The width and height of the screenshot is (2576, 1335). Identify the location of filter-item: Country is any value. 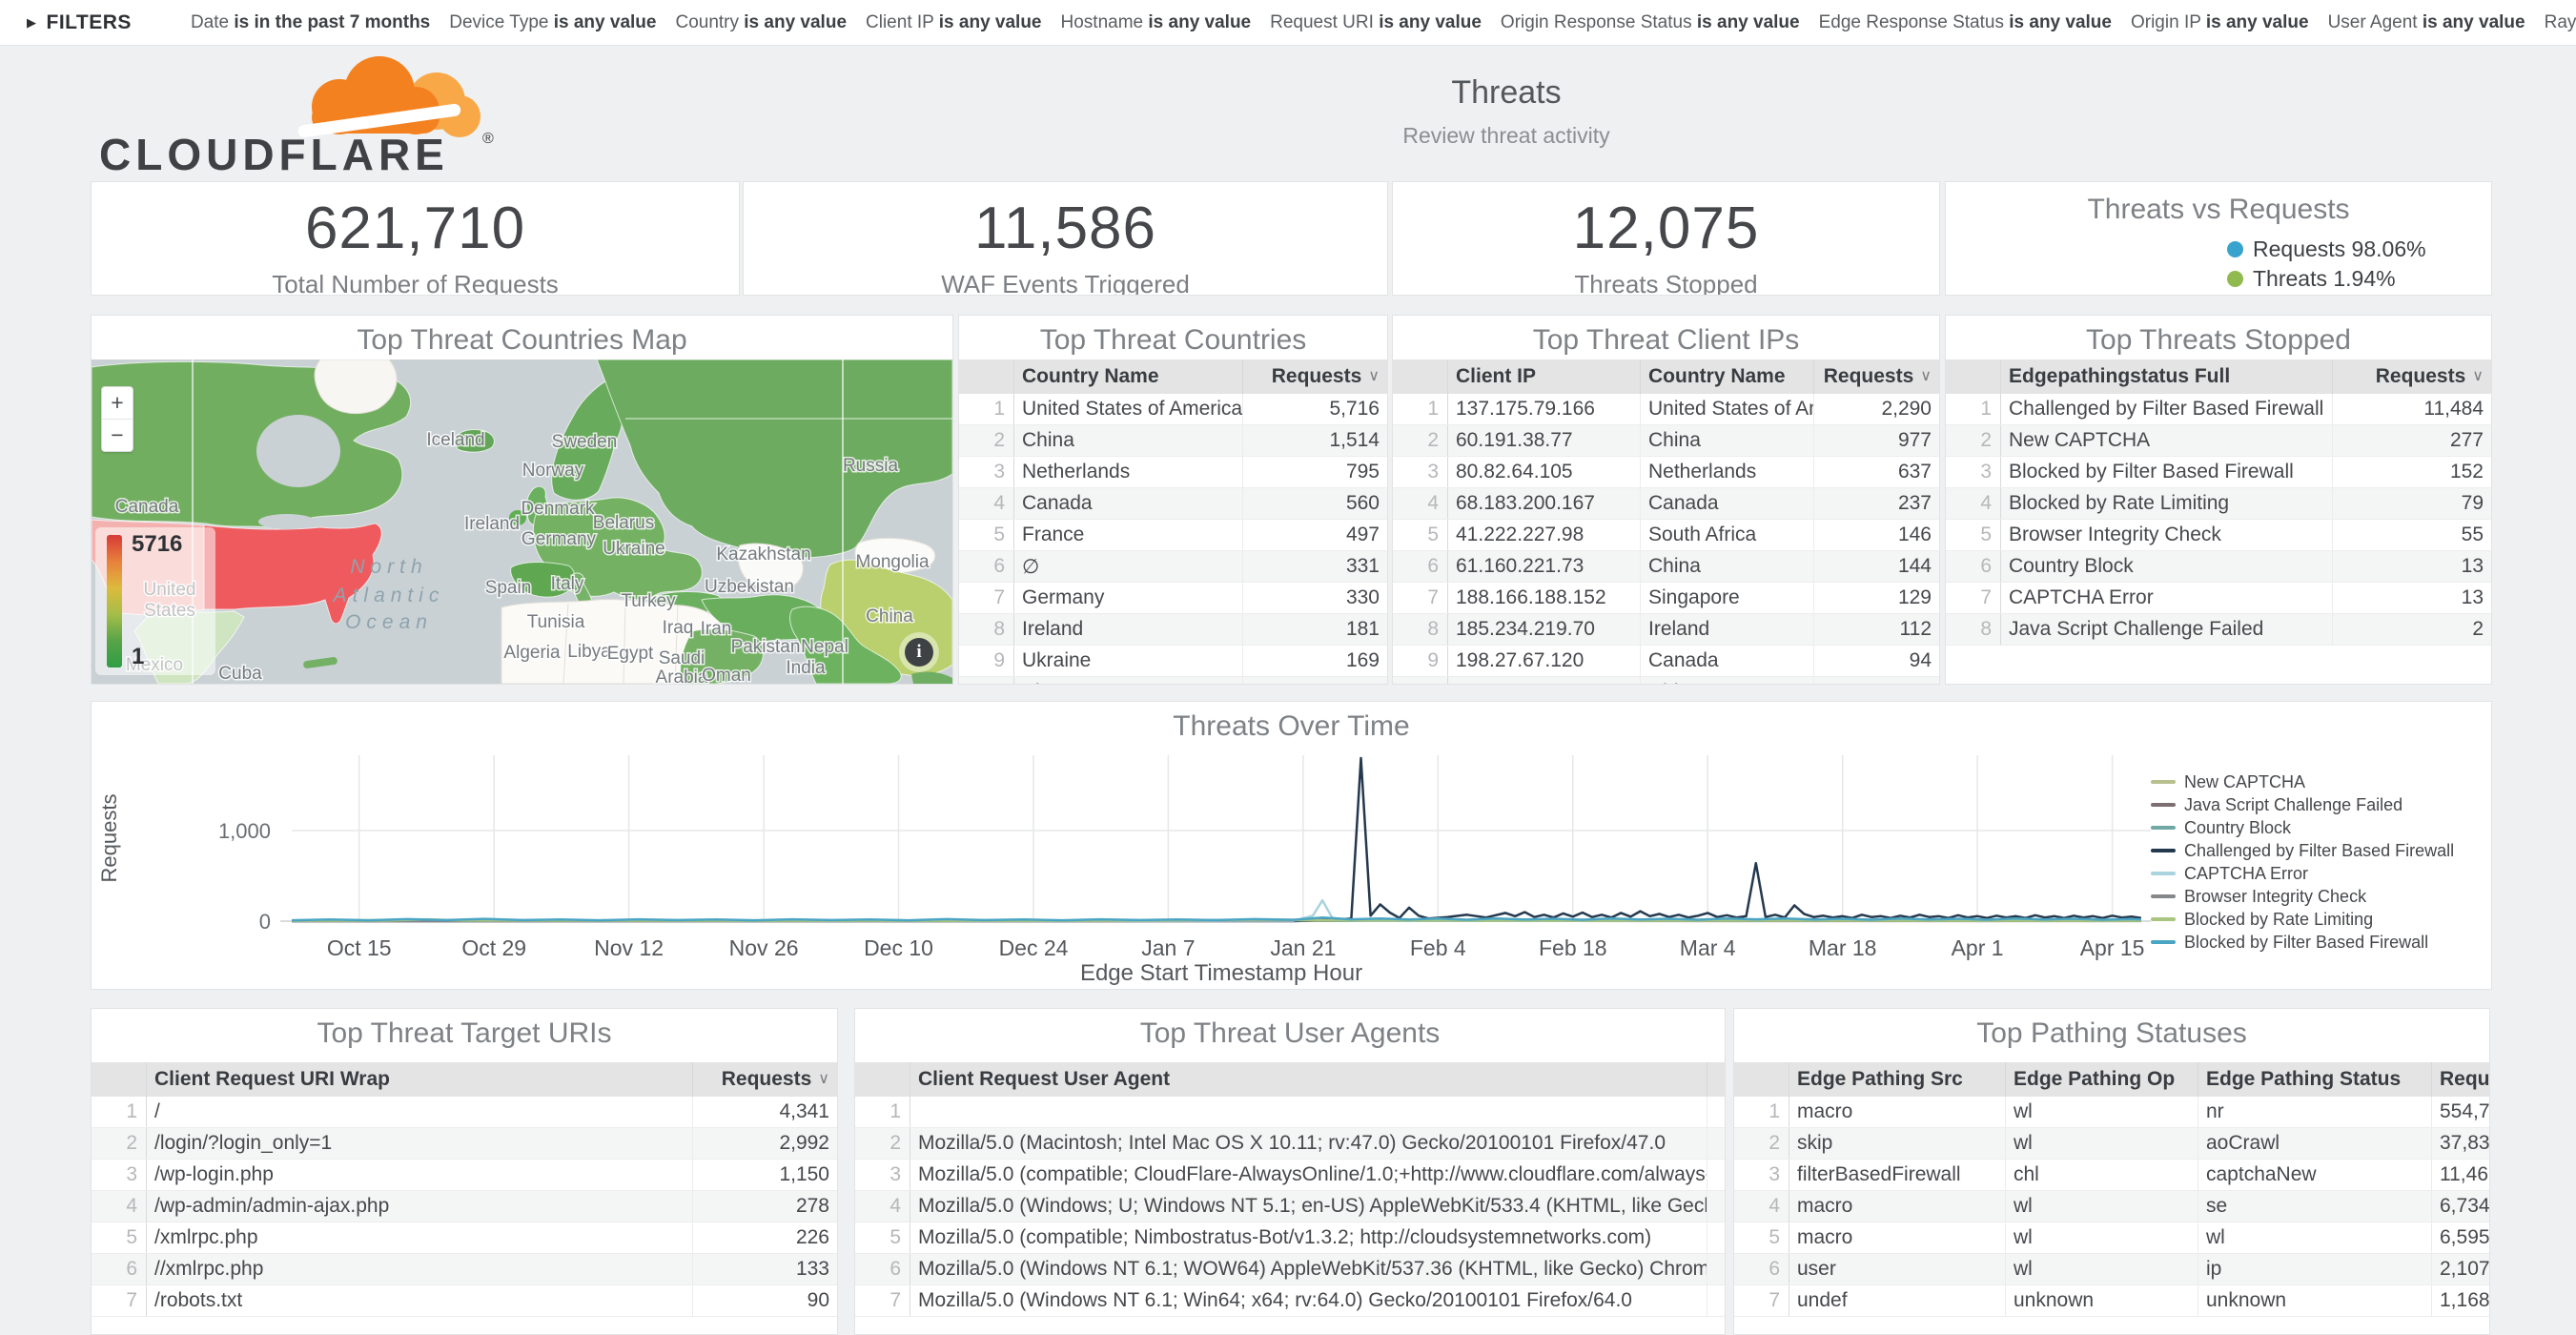
(761, 22).